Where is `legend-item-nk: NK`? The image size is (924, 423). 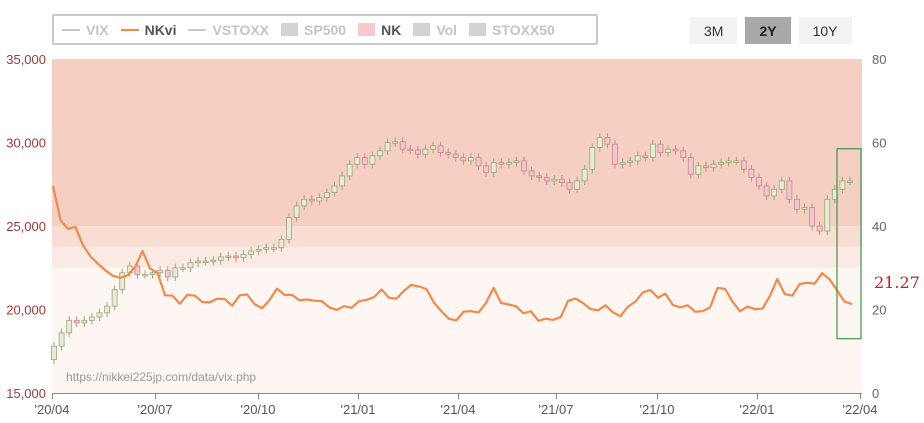 legend-item-nk: NK is located at coordinates (379, 30).